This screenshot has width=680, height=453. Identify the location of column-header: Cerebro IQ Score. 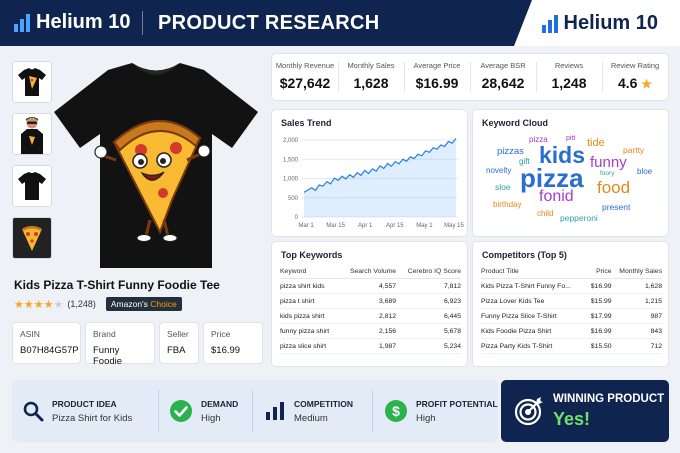
(428, 272).